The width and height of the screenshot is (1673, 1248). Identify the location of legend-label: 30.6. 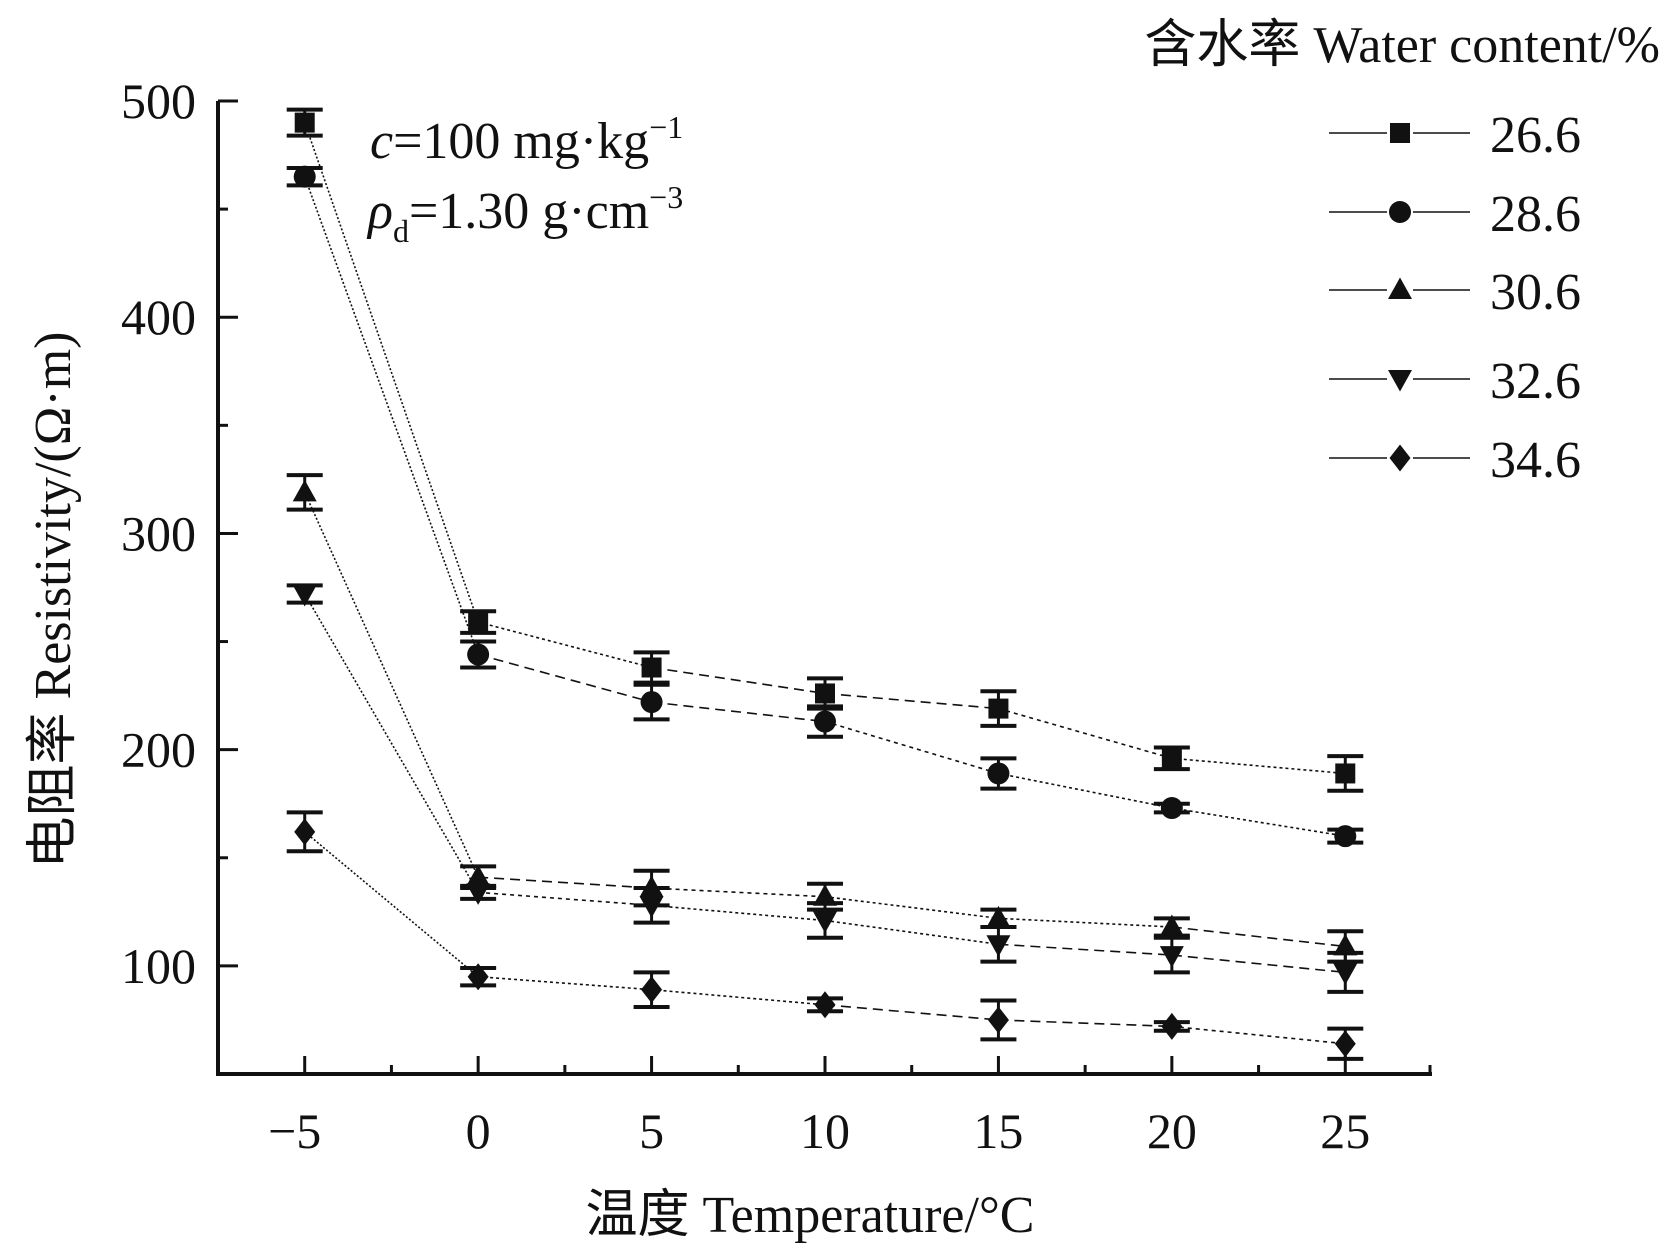
(1535, 292).